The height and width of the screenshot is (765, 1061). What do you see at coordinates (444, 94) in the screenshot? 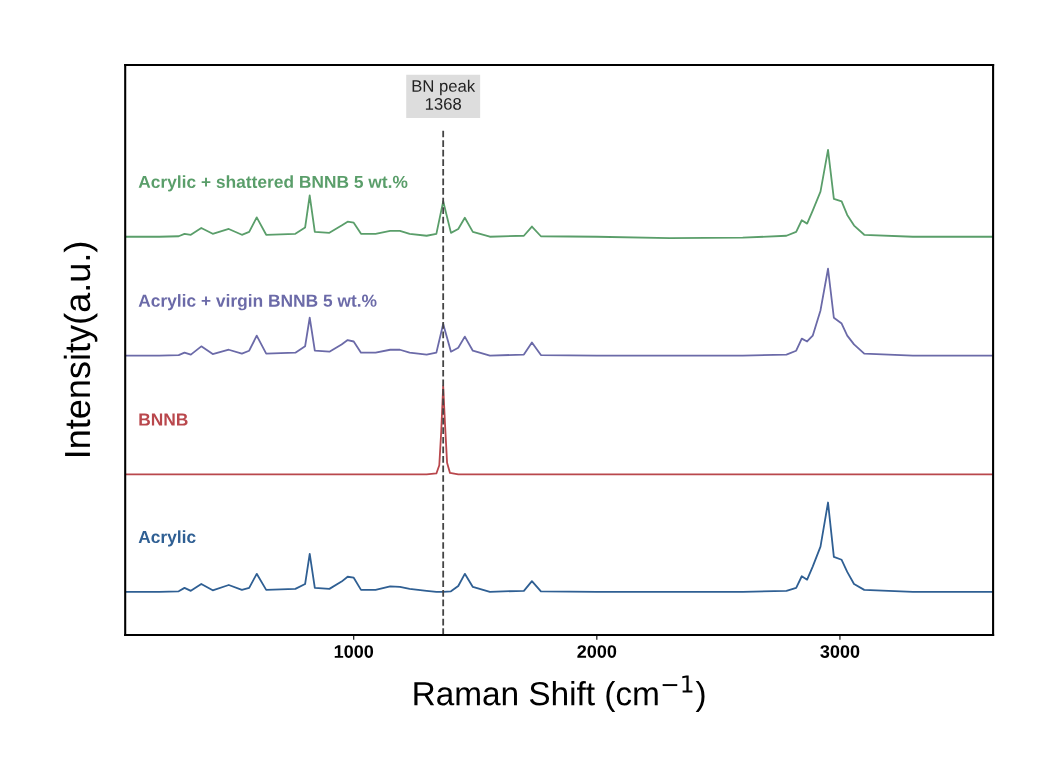
I see `ref-line-label: BN peak 1368` at bounding box center [444, 94].